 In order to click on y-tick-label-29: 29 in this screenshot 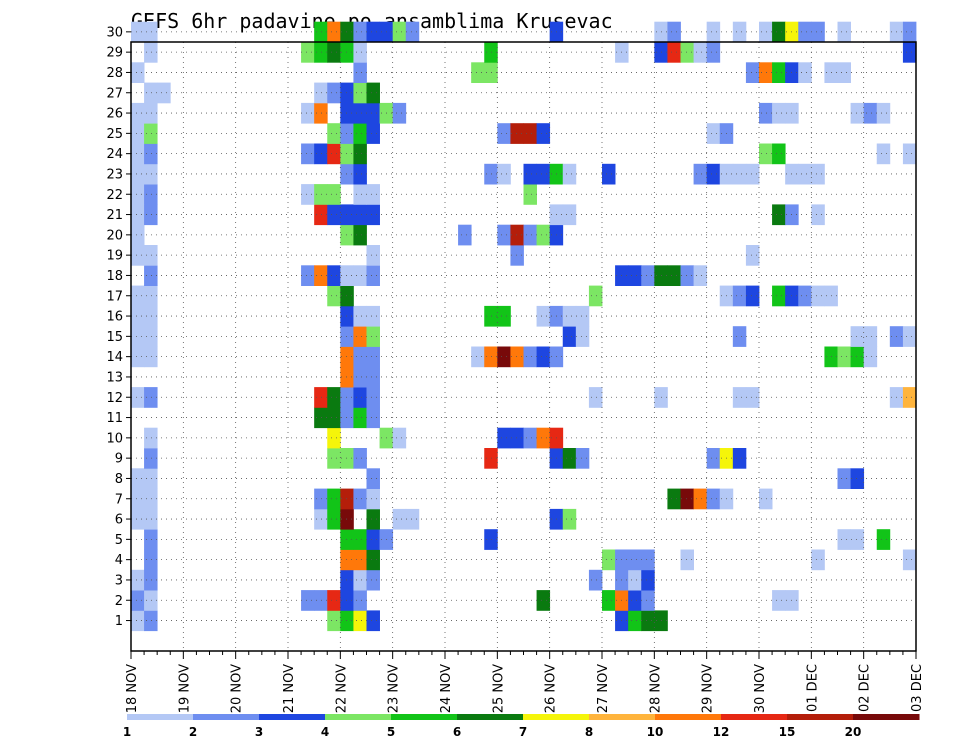, I will do `click(114, 53)`.